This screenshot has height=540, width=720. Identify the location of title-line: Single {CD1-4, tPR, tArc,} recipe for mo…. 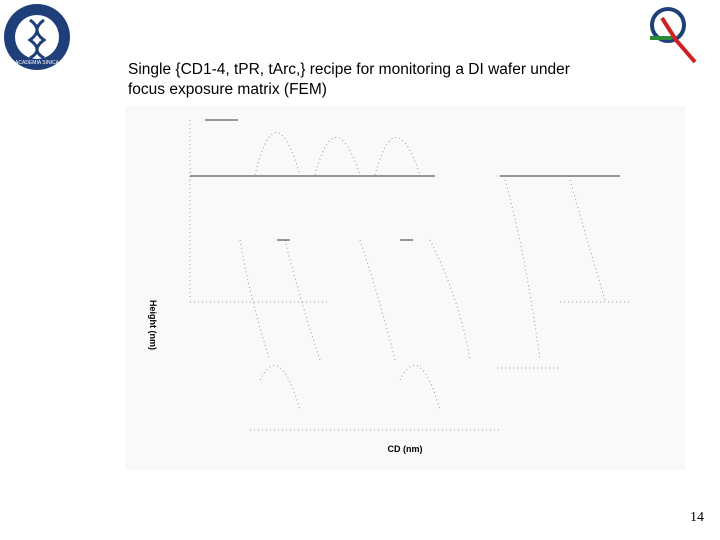
(349, 69).